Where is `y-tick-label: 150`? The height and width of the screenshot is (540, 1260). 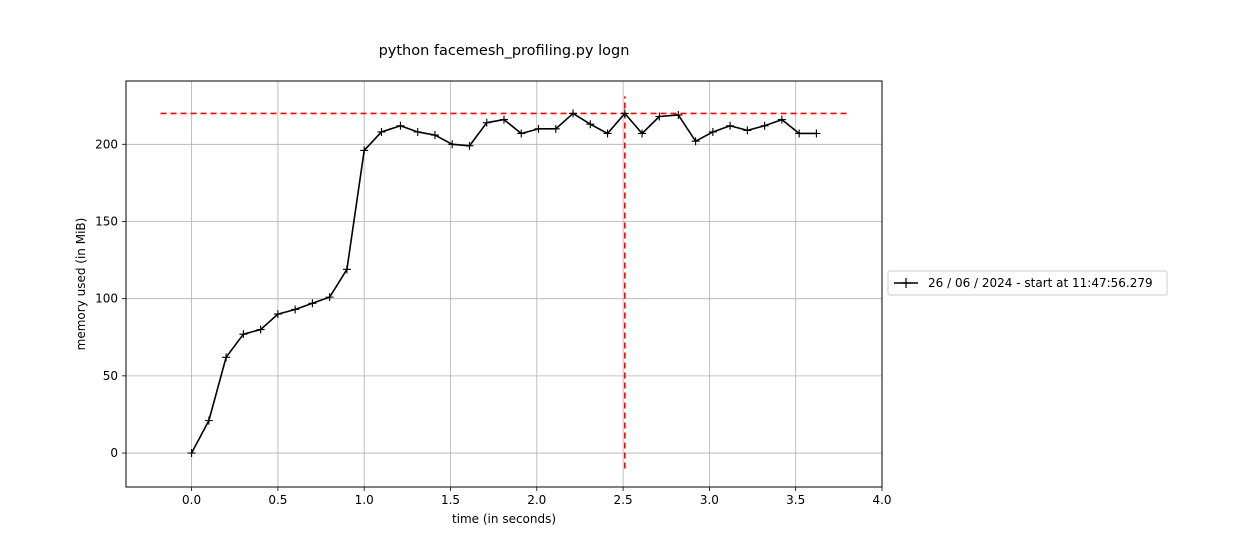 y-tick-label: 150 is located at coordinates (106, 221).